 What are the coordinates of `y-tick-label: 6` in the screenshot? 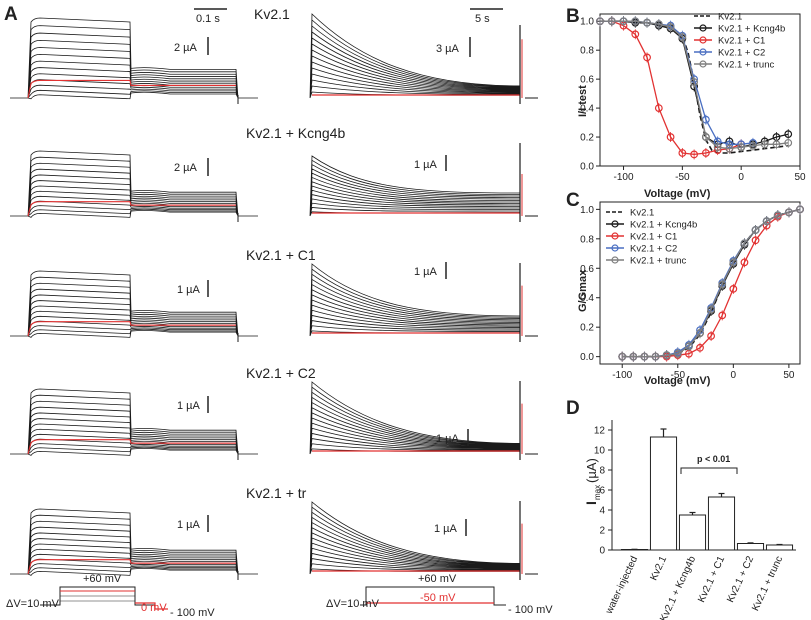 It's located at (602, 491).